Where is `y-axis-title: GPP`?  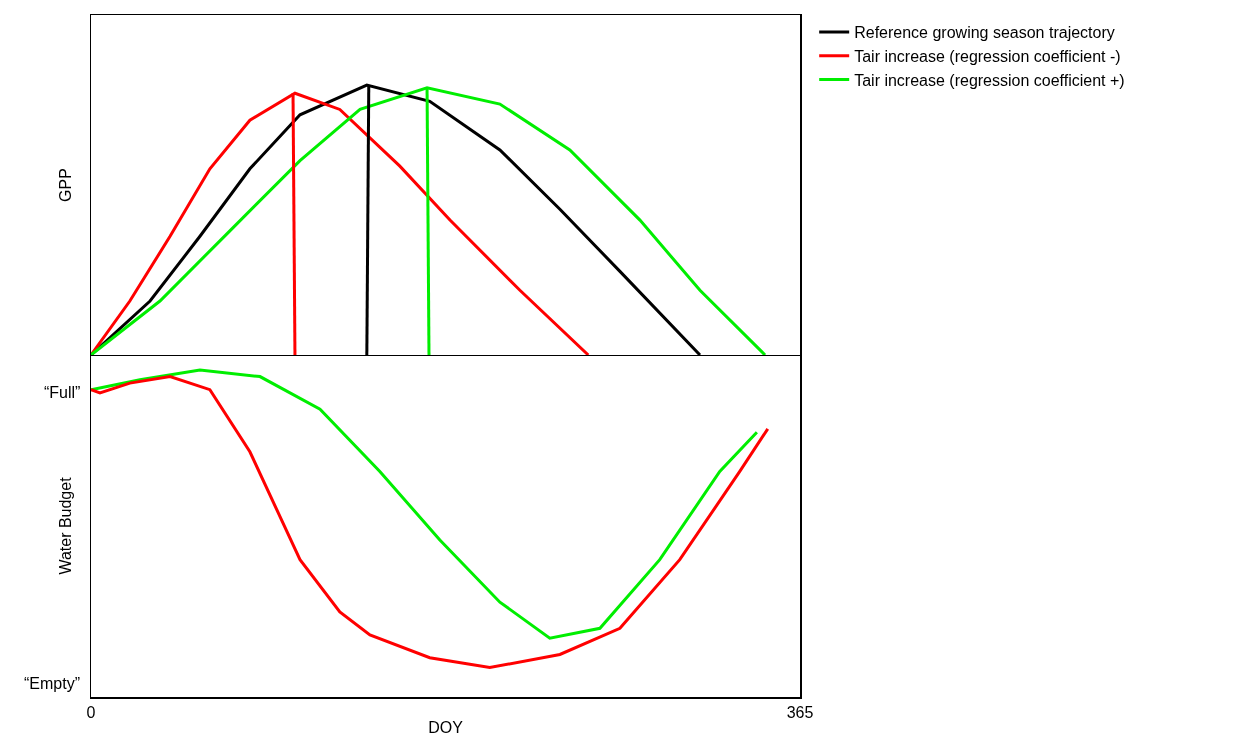 y-axis-title: GPP is located at coordinates (66, 185).